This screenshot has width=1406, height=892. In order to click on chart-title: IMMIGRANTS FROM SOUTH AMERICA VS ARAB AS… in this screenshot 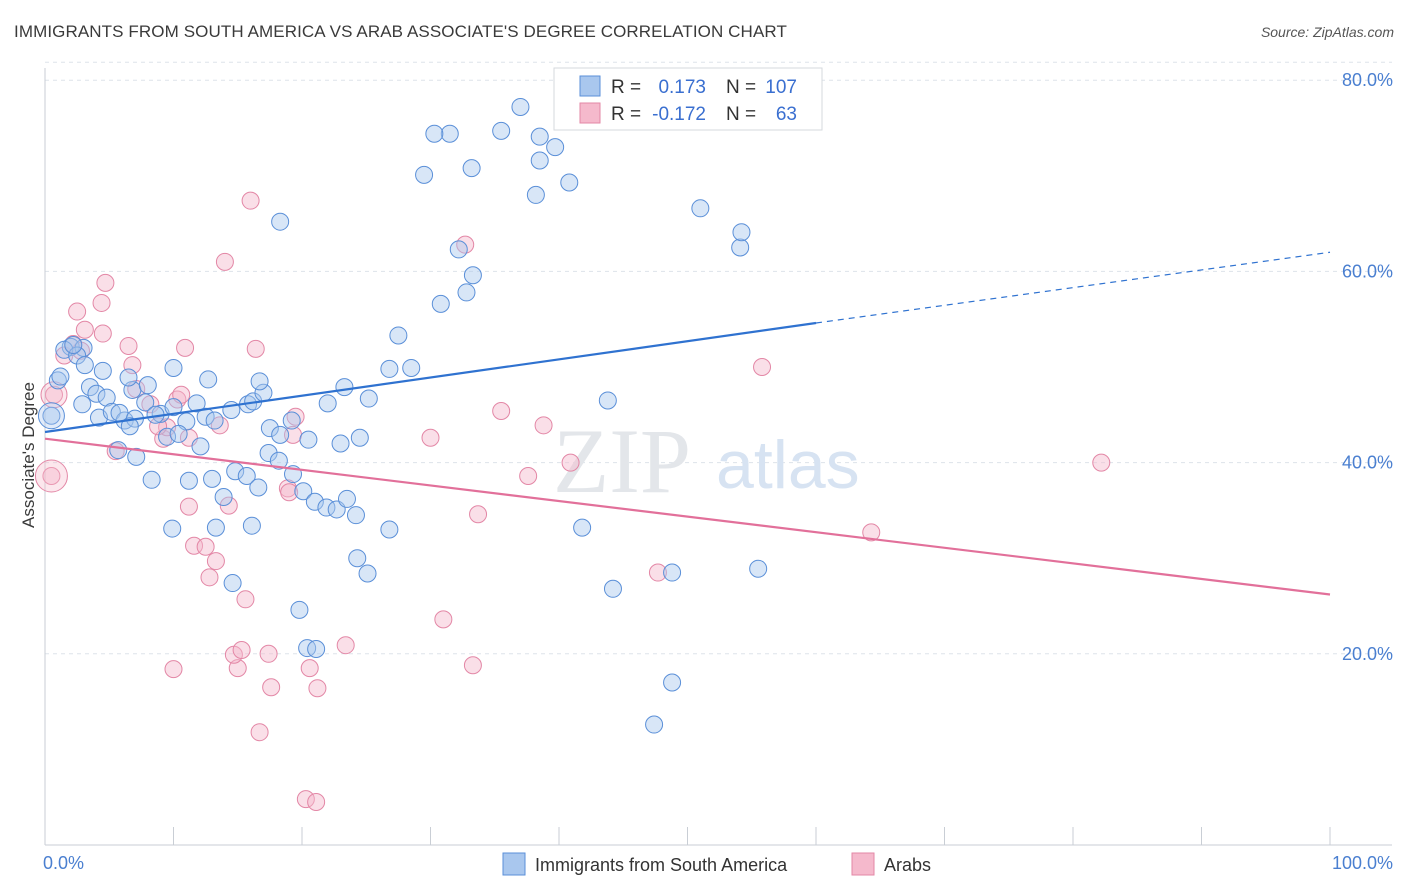, I will do `click(400, 31)`.